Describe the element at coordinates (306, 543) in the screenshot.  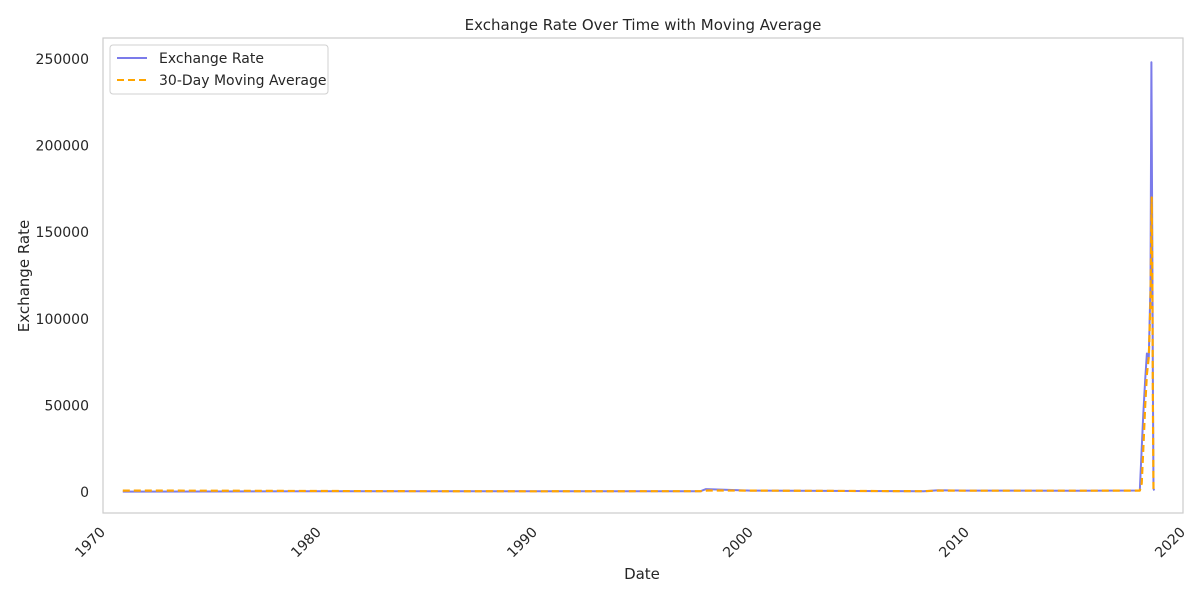
I see `x-tick-label: 1980` at that location.